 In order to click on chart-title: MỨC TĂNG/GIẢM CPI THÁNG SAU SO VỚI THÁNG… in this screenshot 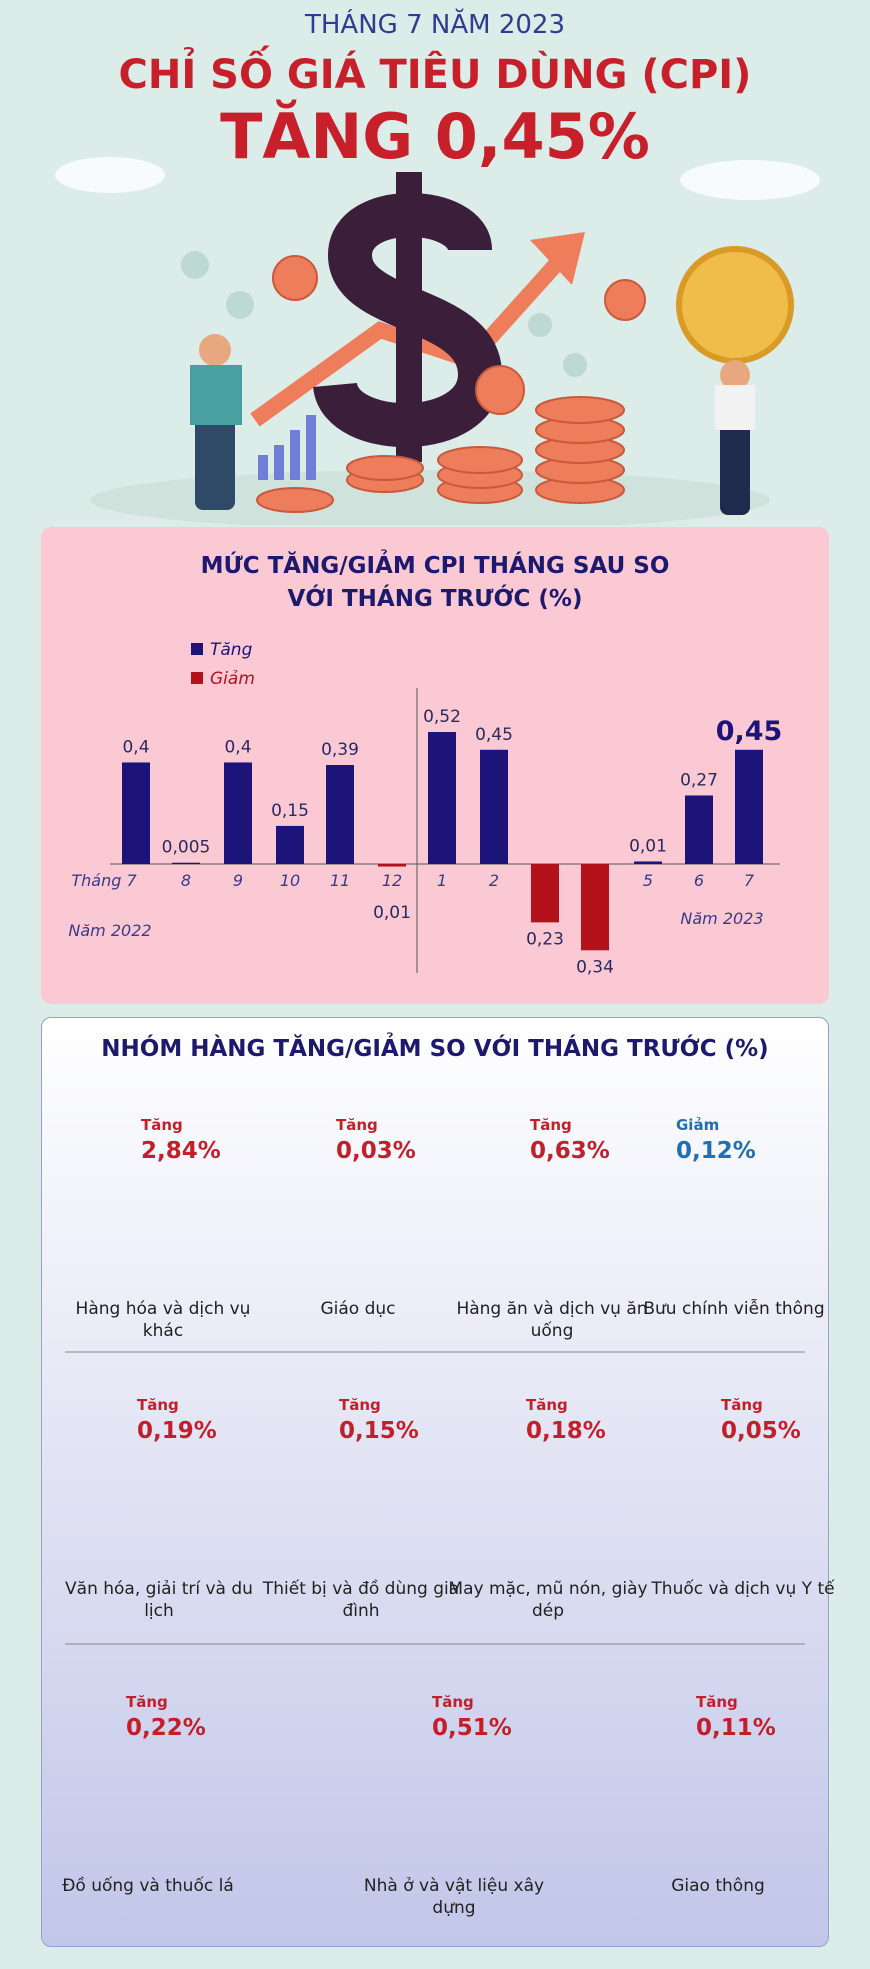, I will do `click(435, 582)`.